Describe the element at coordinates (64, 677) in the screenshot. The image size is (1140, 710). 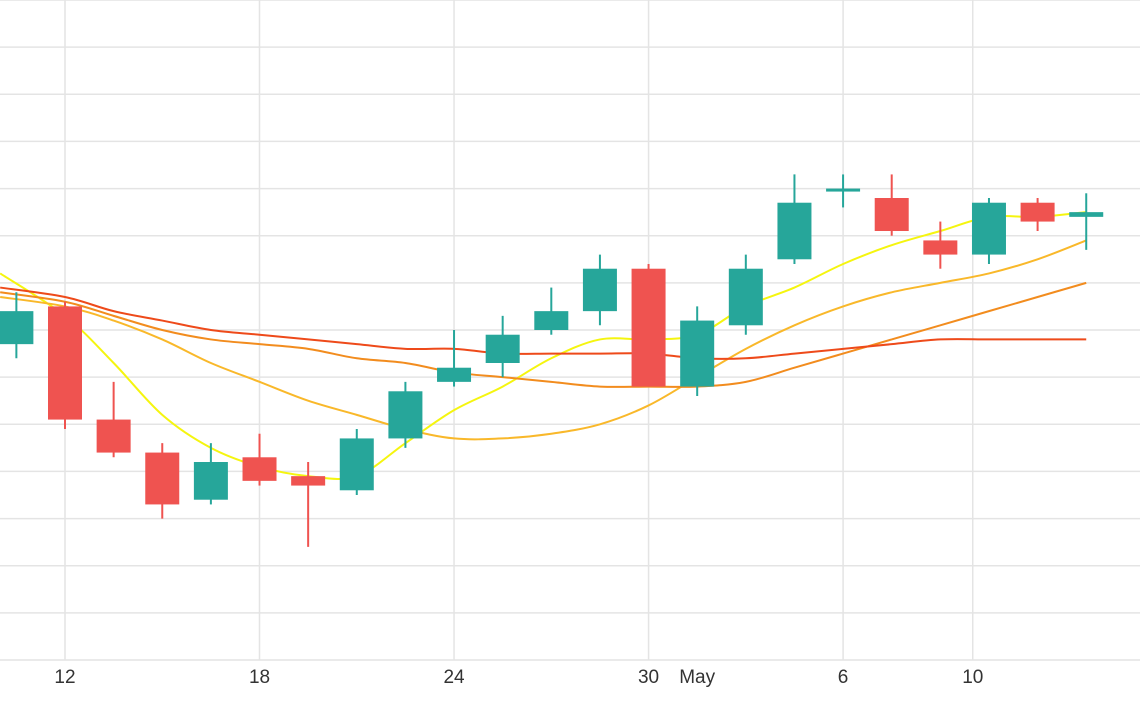
I see `x-tick-label: 12` at that location.